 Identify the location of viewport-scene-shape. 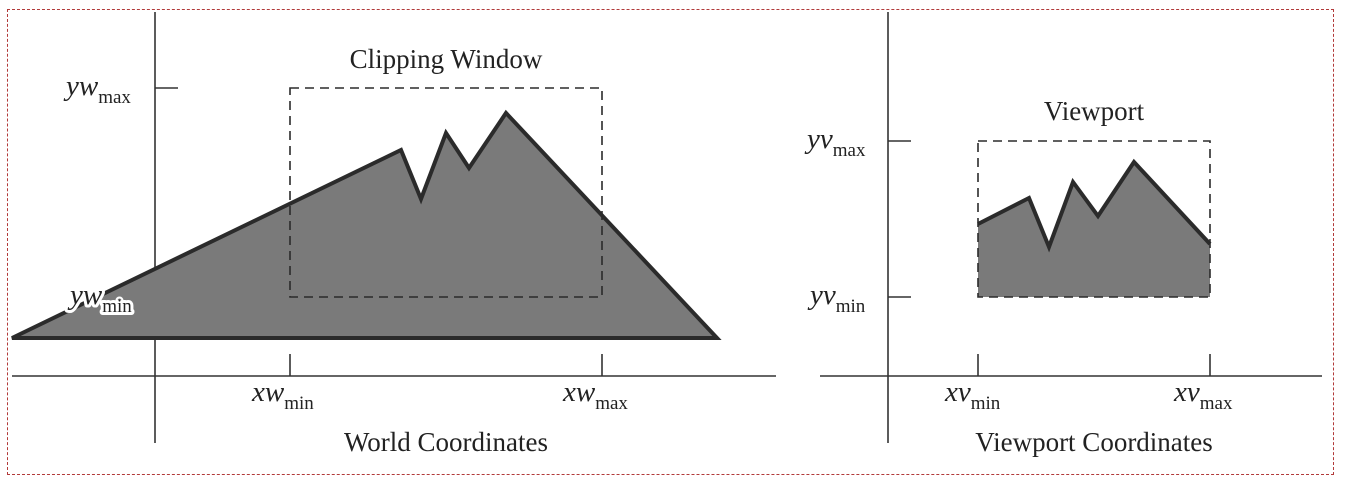
(1094, 229).